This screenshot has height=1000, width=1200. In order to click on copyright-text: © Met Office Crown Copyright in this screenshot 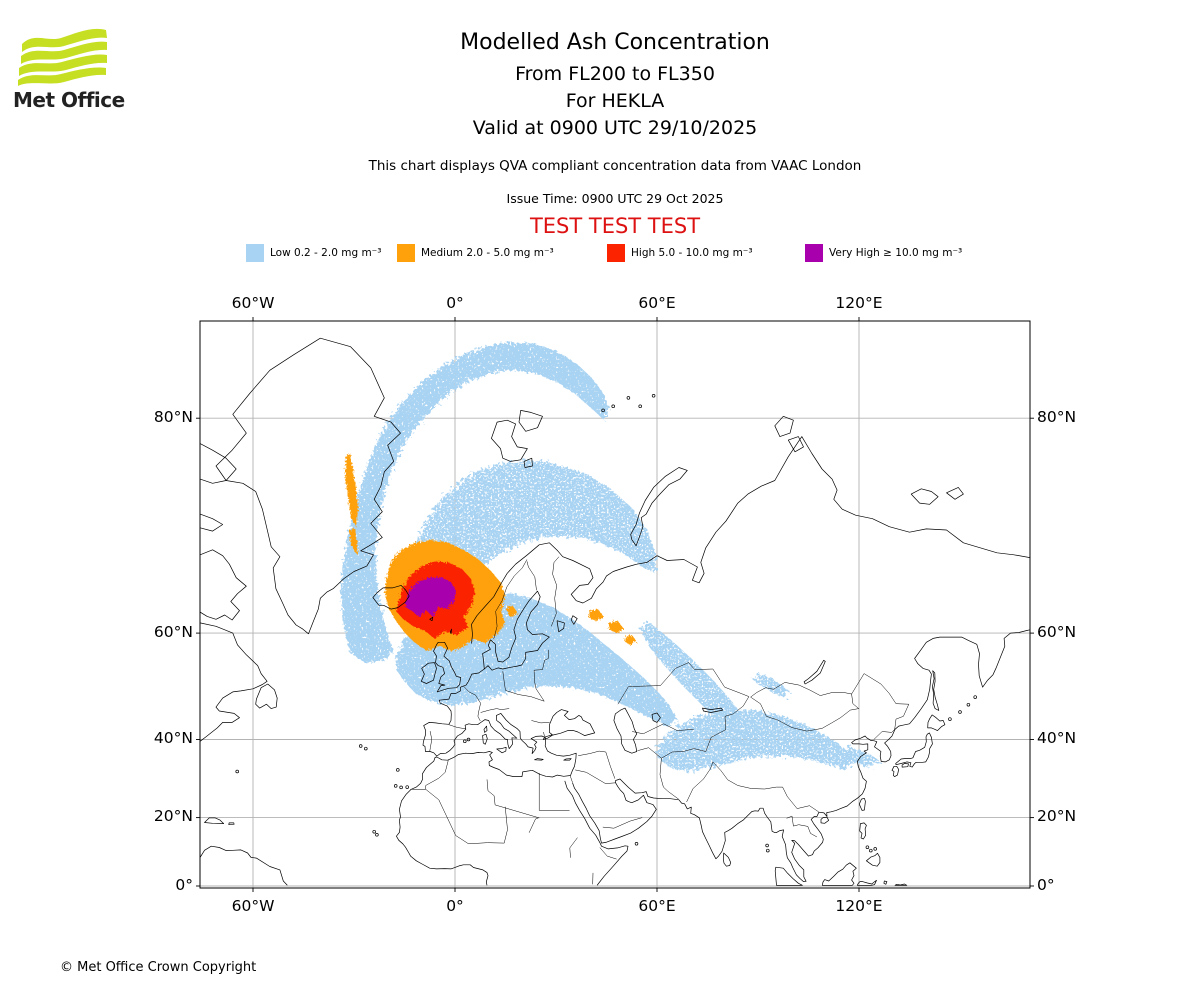, I will do `click(158, 967)`.